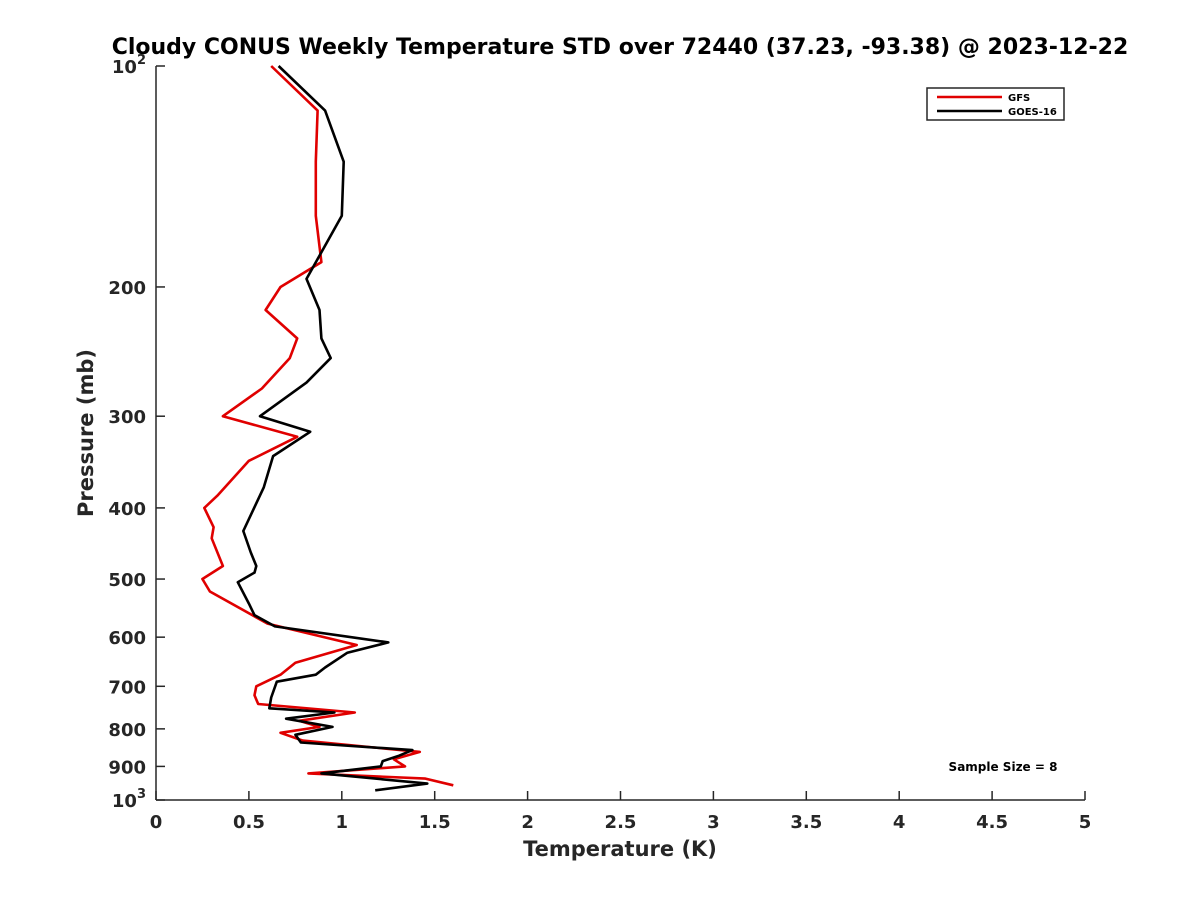 The height and width of the screenshot is (900, 1200). I want to click on x-tick-label: 4, so click(899, 822).